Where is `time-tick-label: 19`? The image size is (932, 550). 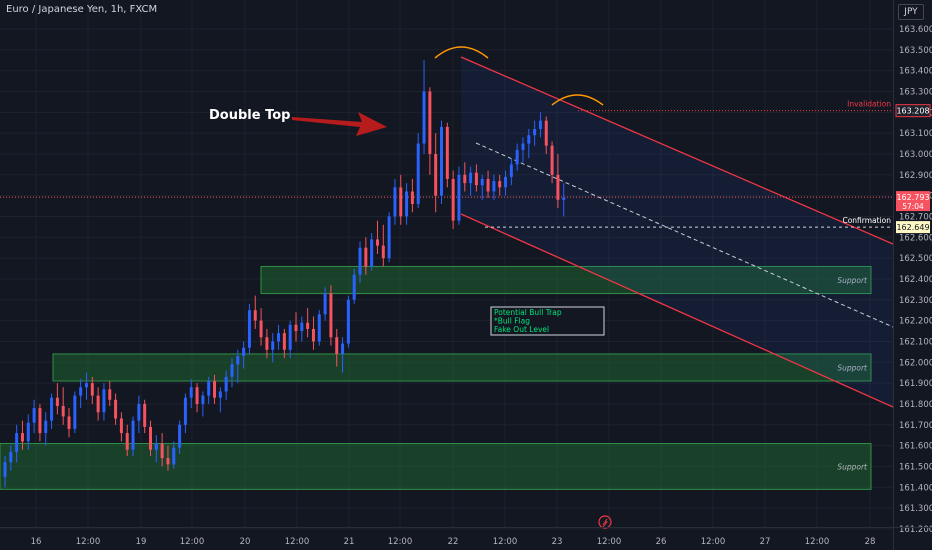 time-tick-label: 19 is located at coordinates (141, 542).